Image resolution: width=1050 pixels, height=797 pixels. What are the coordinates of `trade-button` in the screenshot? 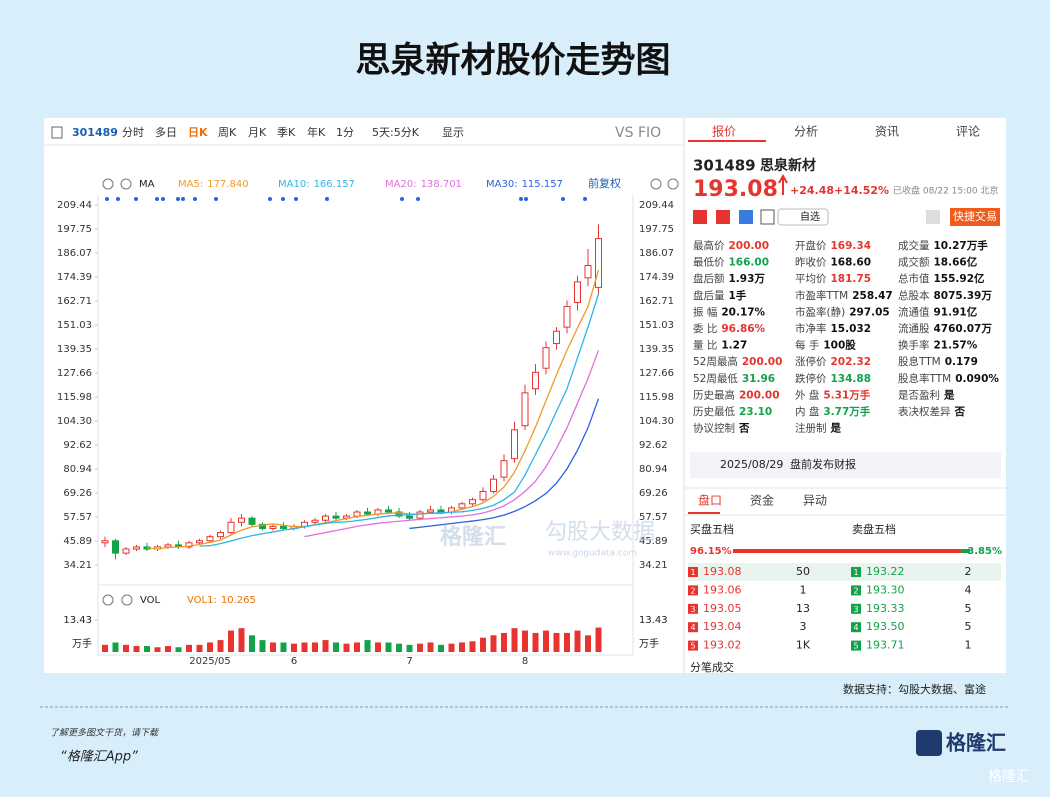 It's located at (975, 217).